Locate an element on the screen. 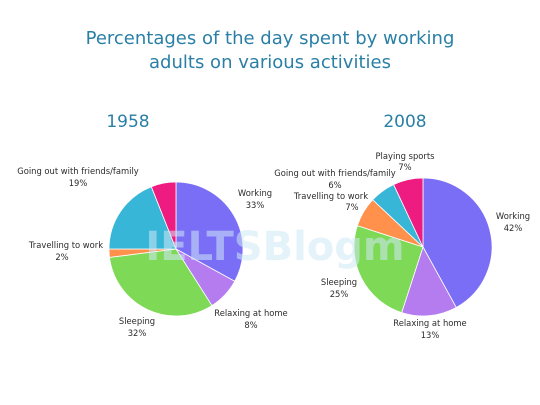  watermark: IELTSBlogm is located at coordinates (274, 247).